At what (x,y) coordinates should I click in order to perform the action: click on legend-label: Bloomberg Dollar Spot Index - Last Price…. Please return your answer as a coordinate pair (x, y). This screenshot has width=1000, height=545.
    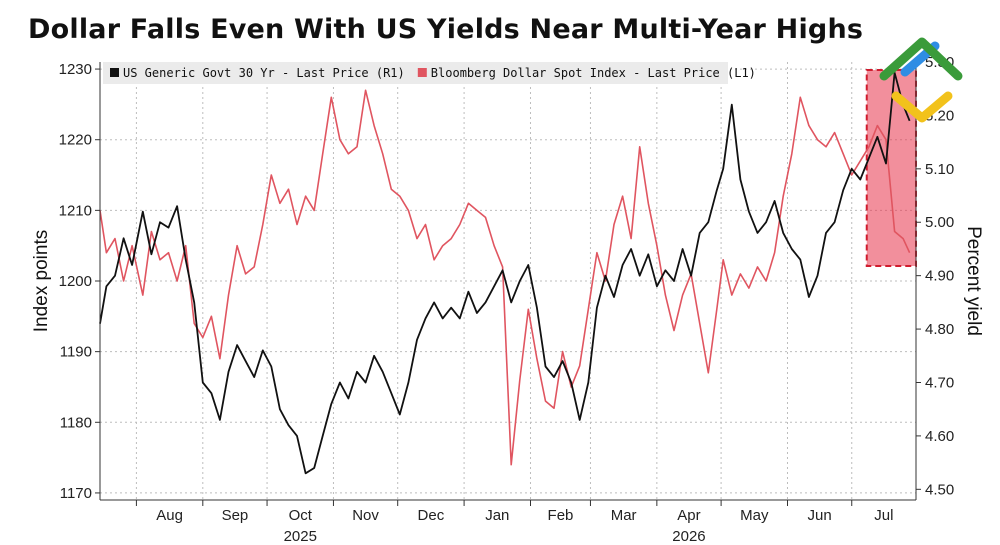
    Looking at the image, I should click on (593, 73).